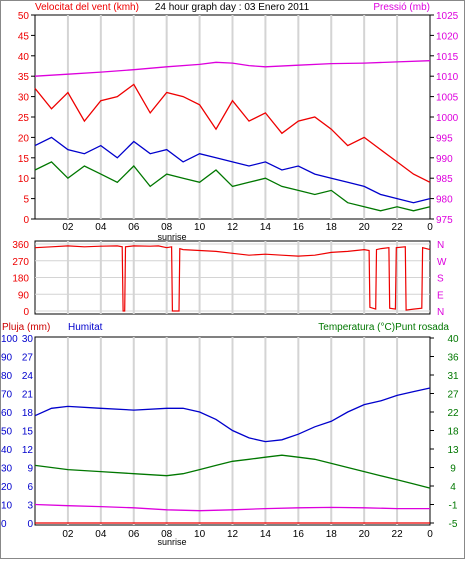 This screenshot has height=564, width=465. Describe the element at coordinates (24, 77) in the screenshot. I see `wind-y-tick-label: 35` at that location.